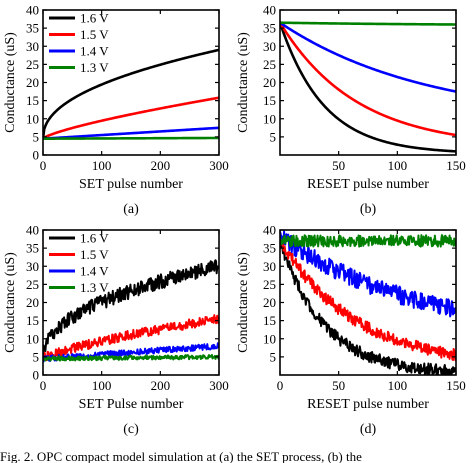 The height and width of the screenshot is (463, 474). Describe the element at coordinates (368, 209) in the screenshot. I see `panel-label: (b)` at that location.